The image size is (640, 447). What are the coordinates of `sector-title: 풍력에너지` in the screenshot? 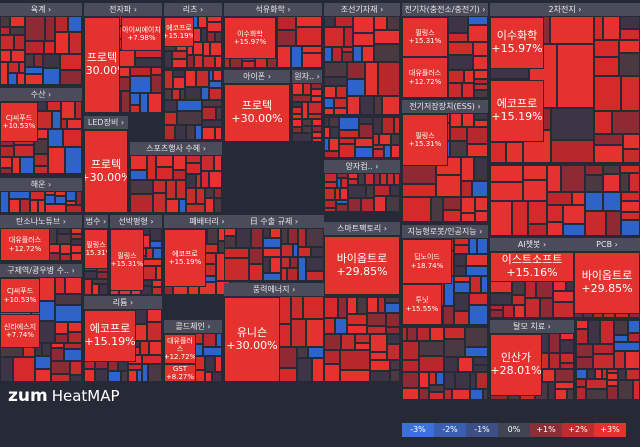 It's located at (274, 289).